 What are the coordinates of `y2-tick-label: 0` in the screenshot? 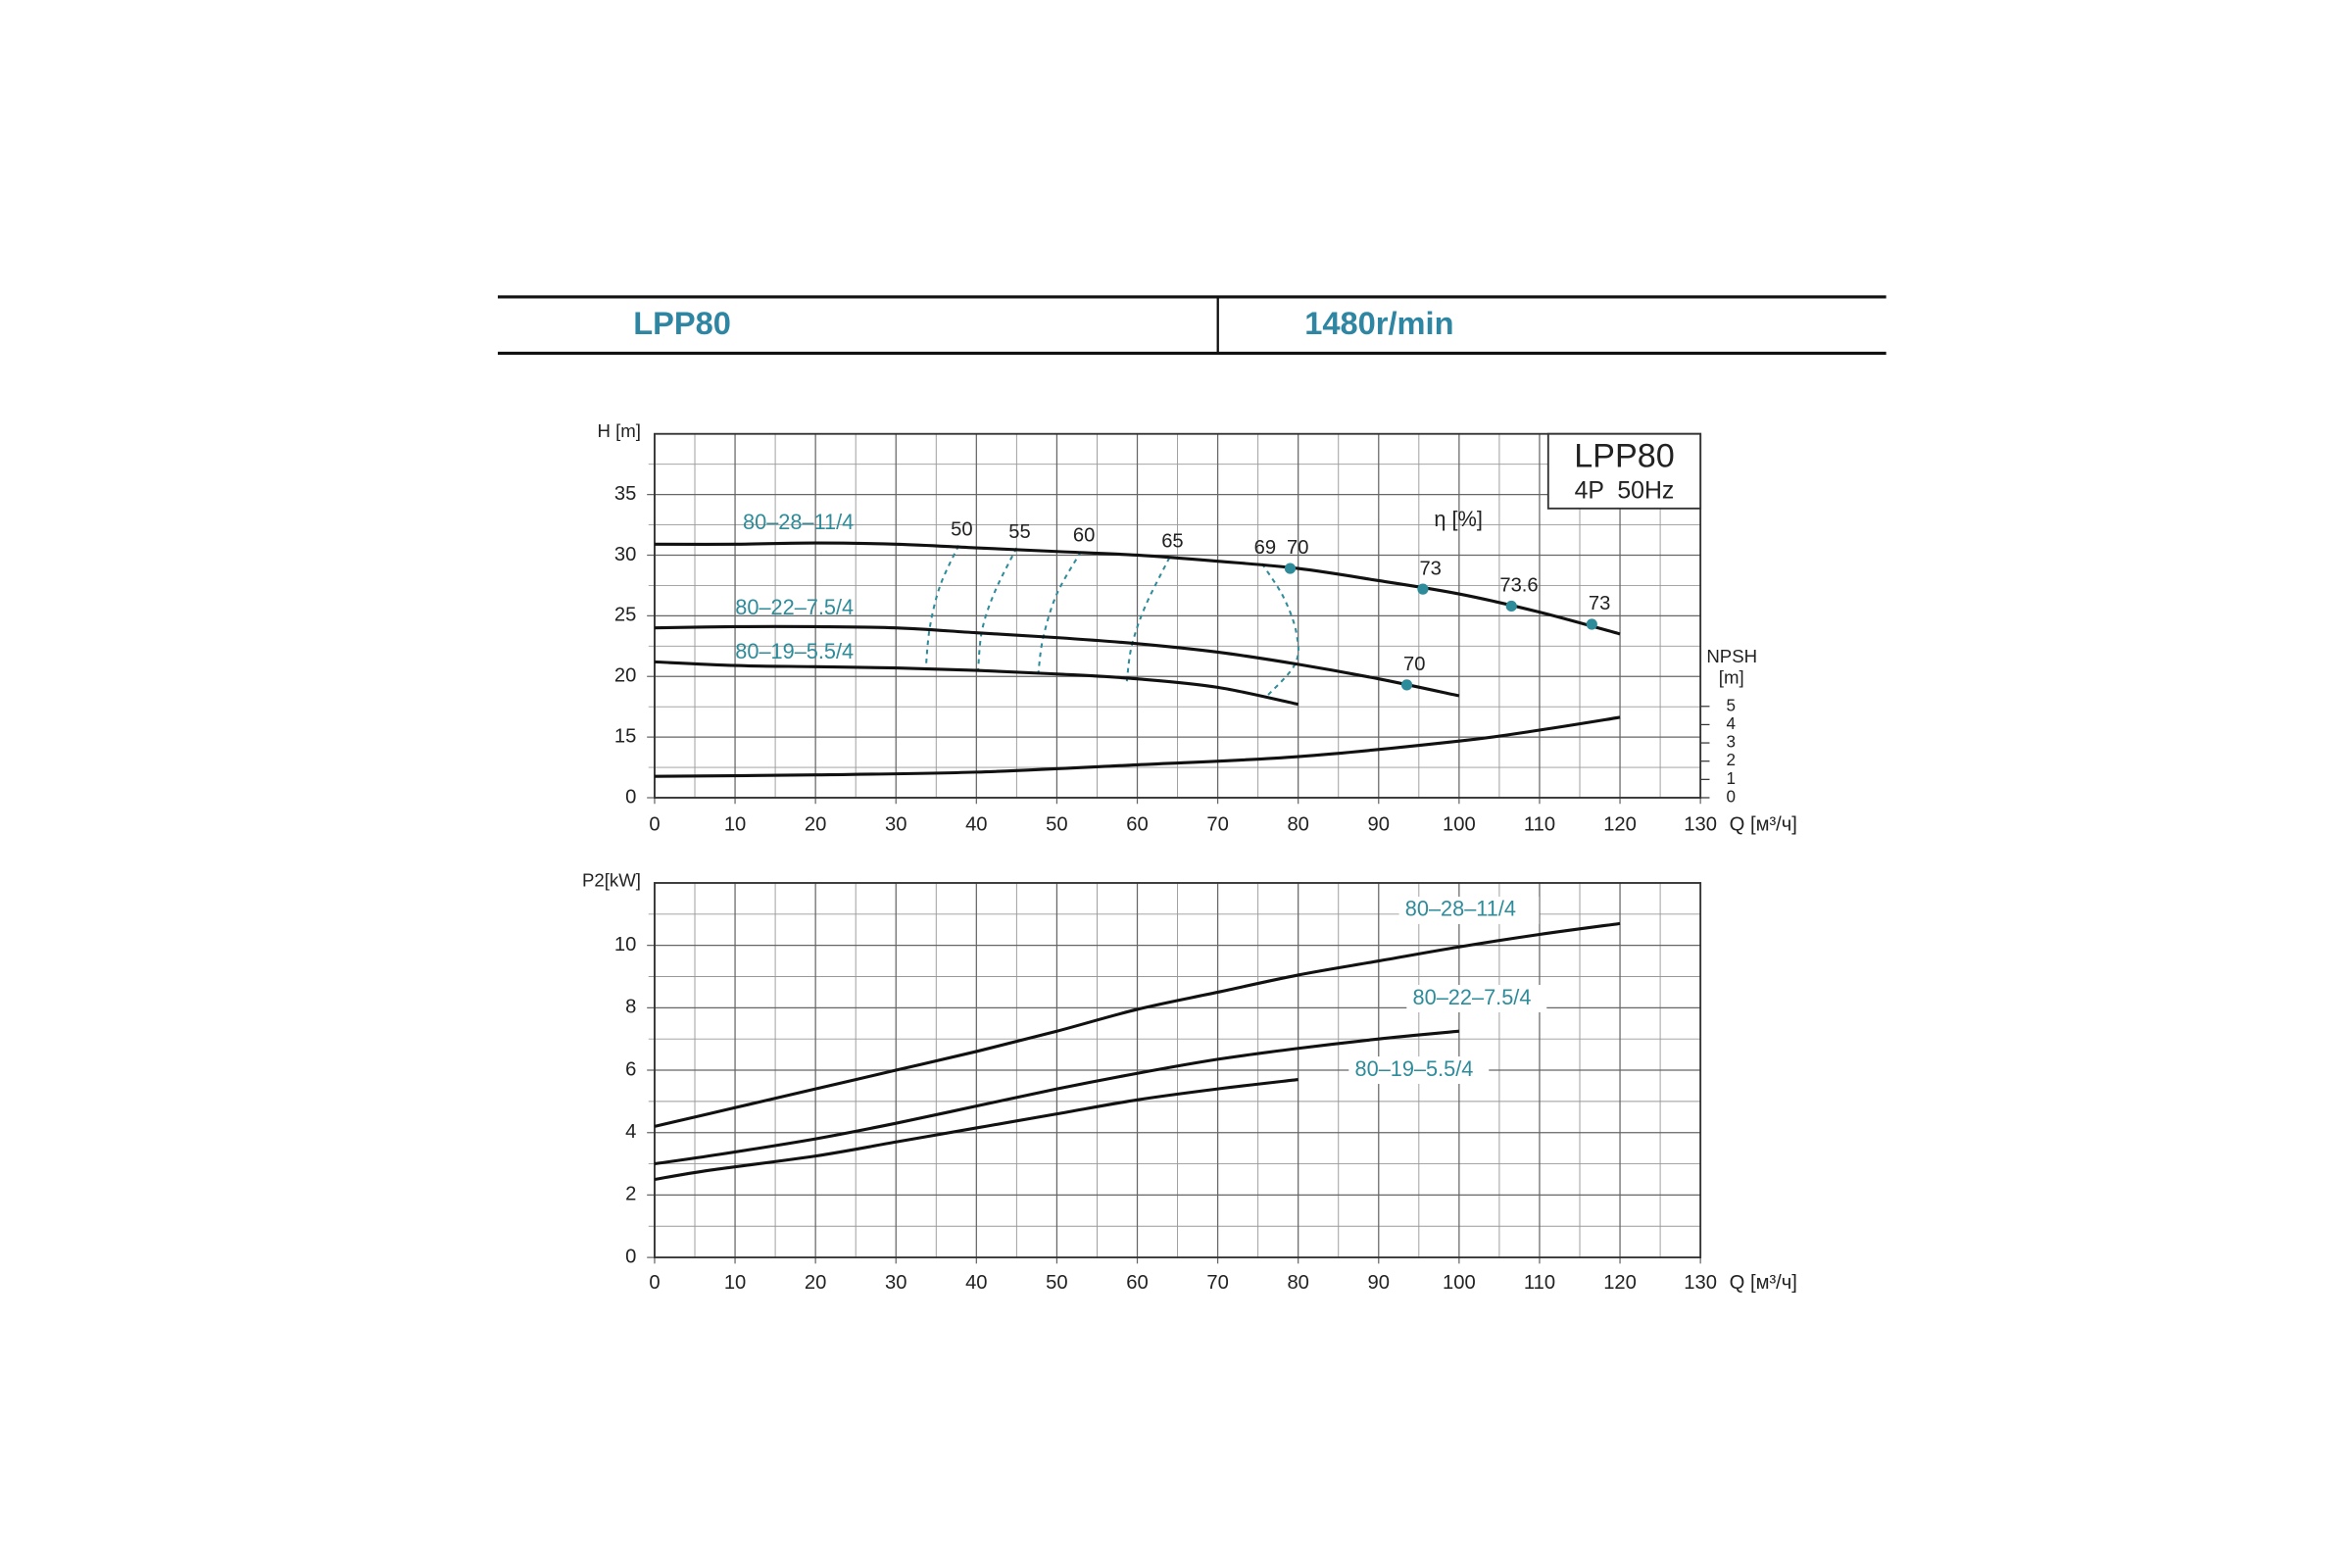 It's located at (1731, 796).